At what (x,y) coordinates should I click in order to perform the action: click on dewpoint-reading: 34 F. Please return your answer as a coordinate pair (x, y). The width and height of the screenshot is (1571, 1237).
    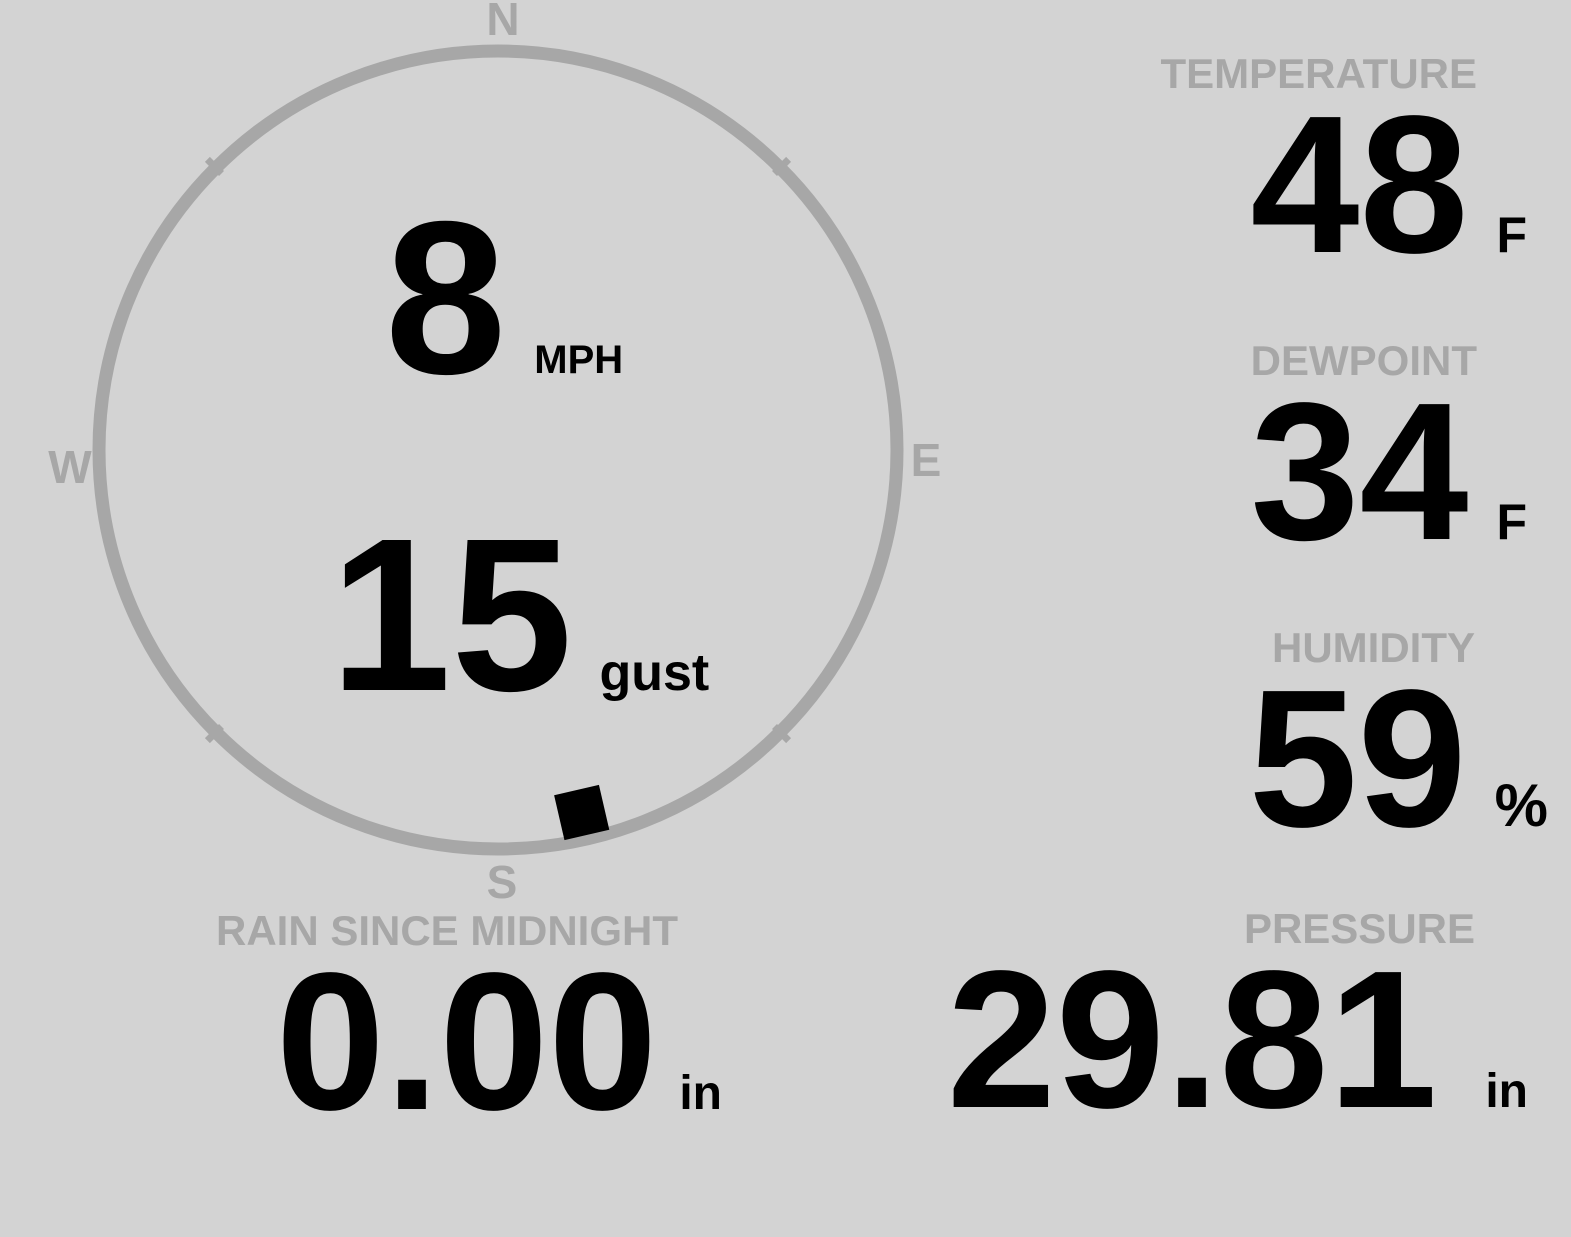
    Looking at the image, I should click on (1388, 472).